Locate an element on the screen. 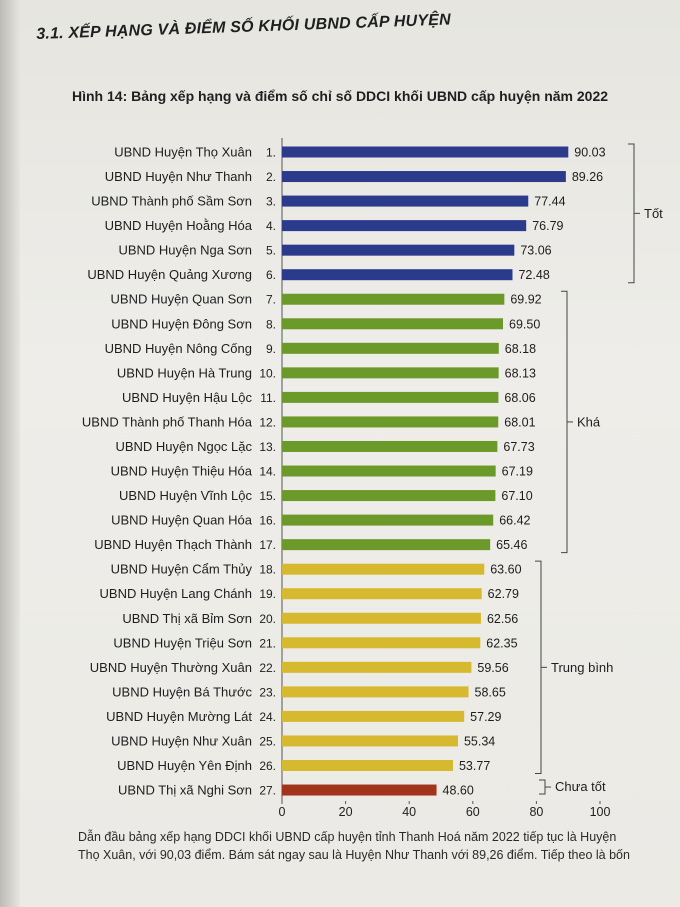 This screenshot has width=680, height=907. rank-label: 13. is located at coordinates (267, 447).